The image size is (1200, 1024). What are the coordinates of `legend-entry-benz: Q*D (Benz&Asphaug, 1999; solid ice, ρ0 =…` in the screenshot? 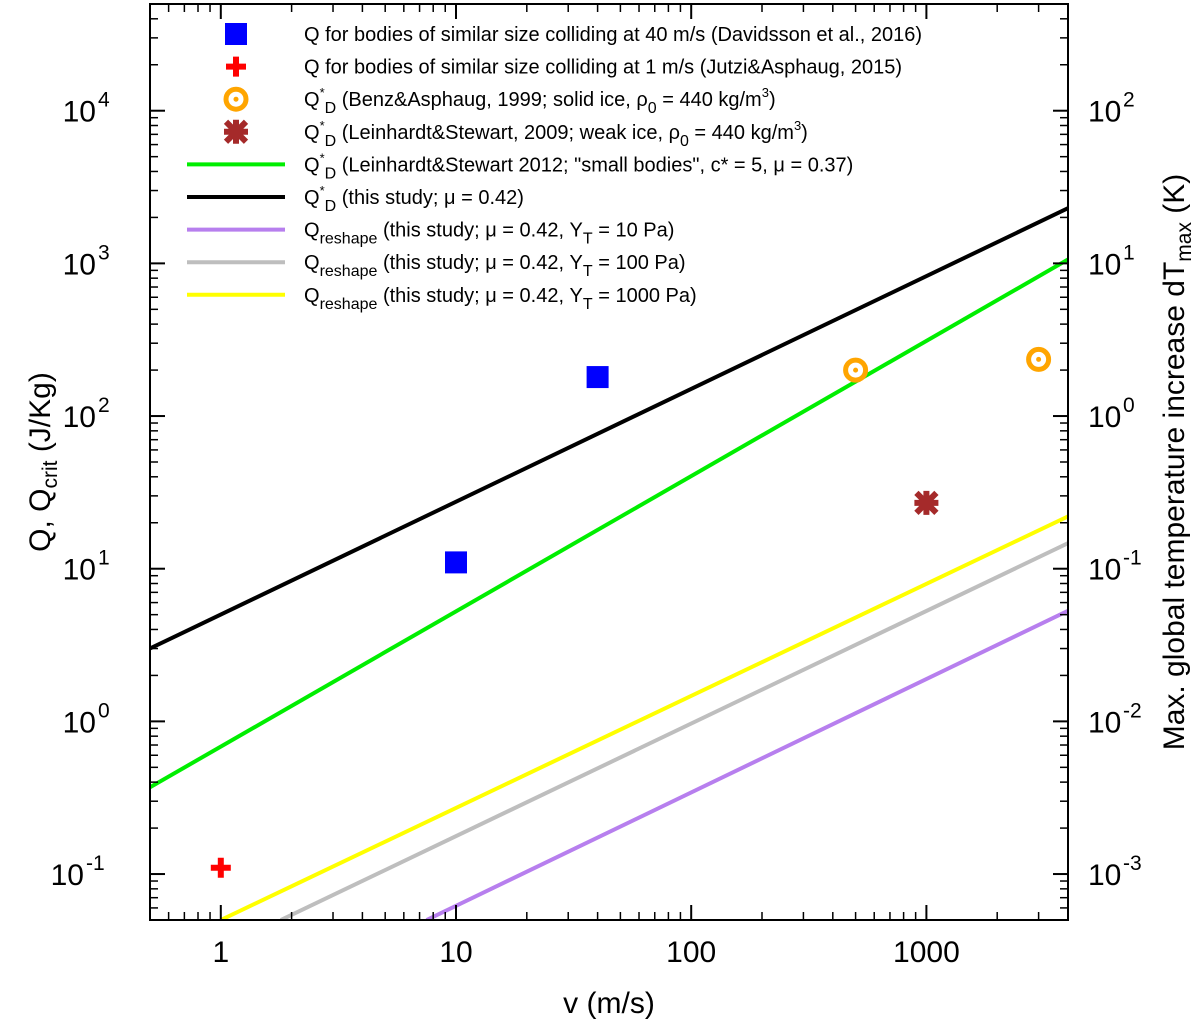 It's located at (499, 101).